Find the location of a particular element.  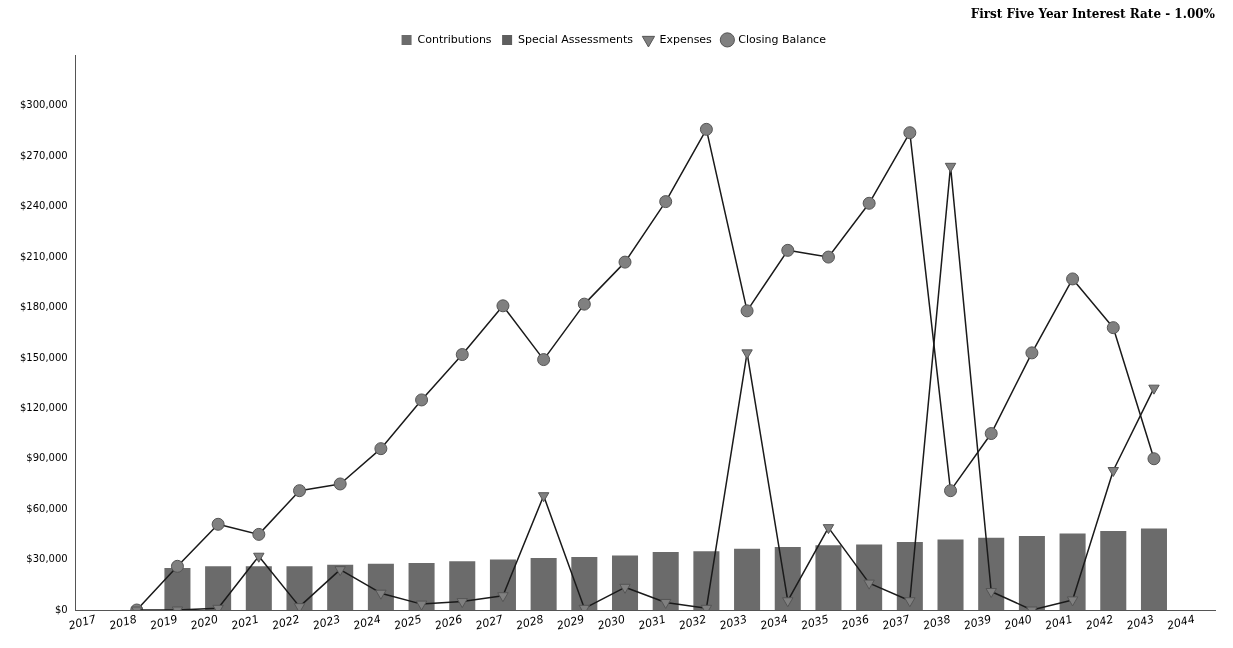

x-tick-label: 2044 is located at coordinates (1181, 622).